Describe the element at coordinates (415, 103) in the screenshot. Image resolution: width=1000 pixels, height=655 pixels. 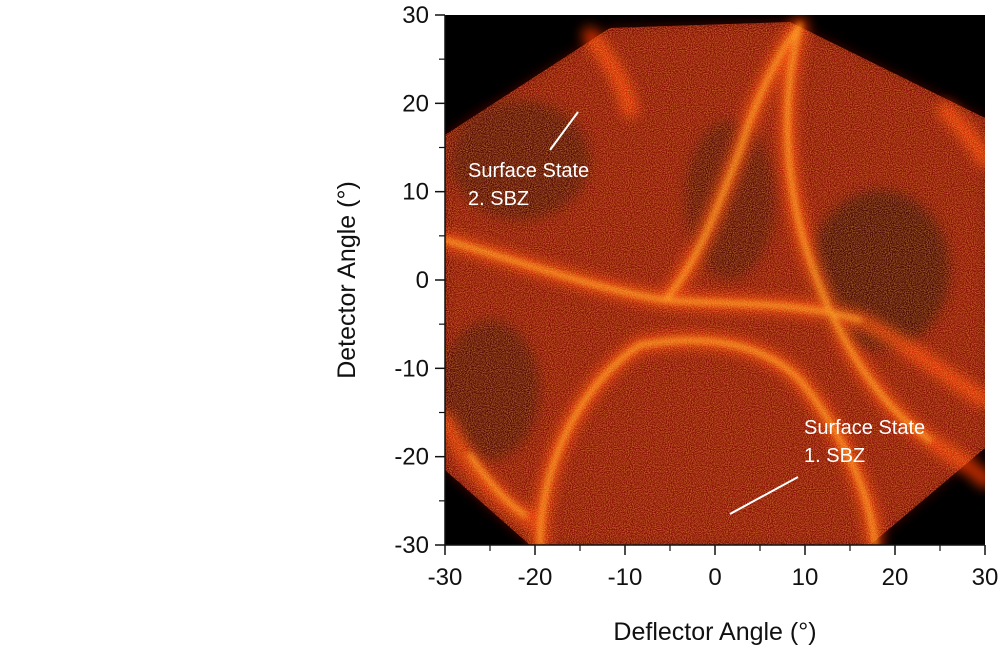
I see `y-tick-label: 20` at that location.